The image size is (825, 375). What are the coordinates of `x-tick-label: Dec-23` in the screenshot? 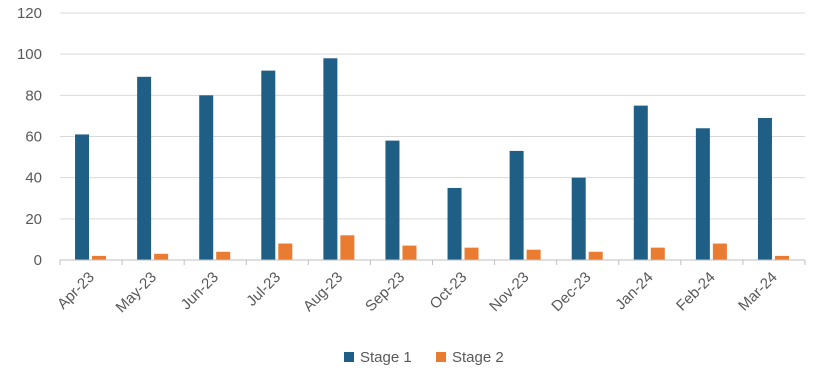 It's located at (571, 292).